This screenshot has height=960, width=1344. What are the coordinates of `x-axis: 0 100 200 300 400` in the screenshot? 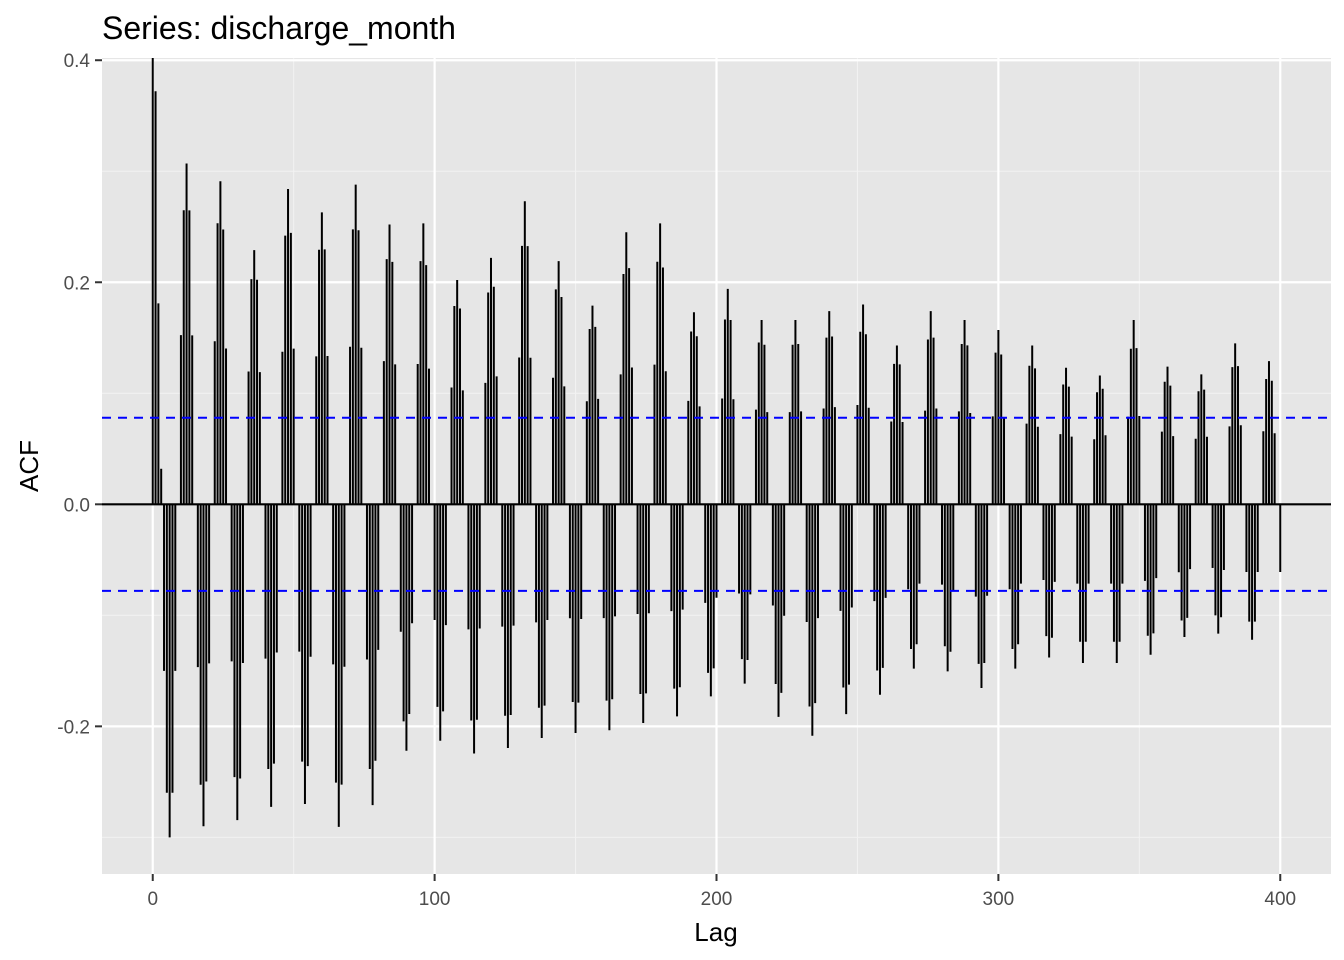 It's located at (721, 892).